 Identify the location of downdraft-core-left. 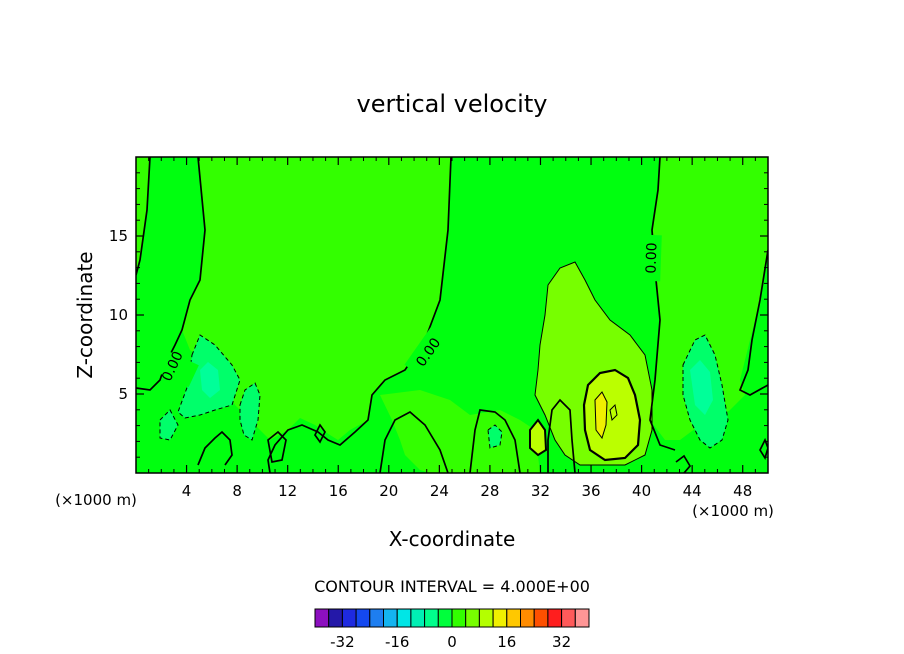
(210, 380).